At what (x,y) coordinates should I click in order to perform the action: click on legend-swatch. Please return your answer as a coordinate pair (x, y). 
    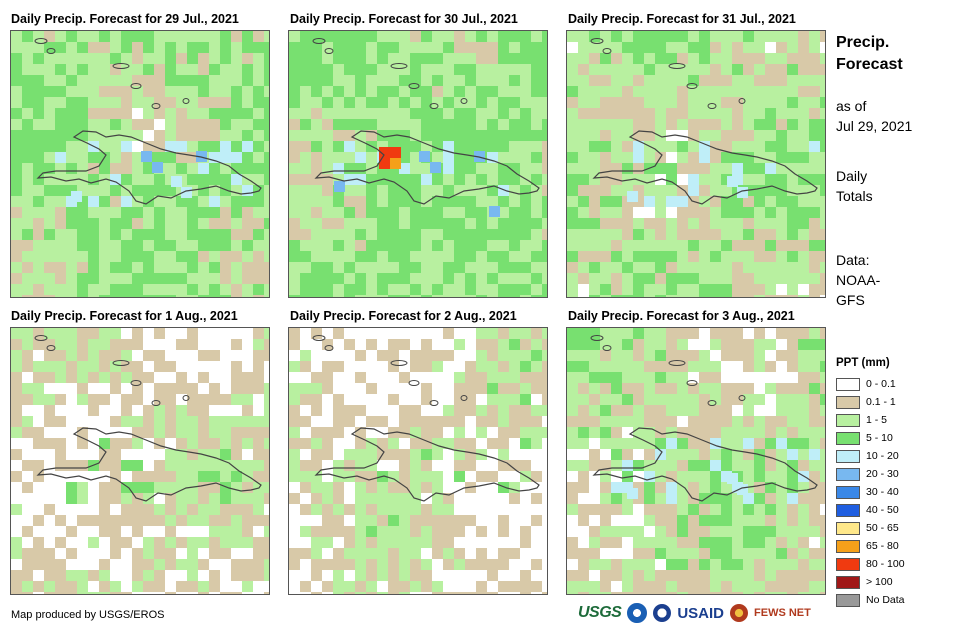
    Looking at the image, I should click on (848, 438).